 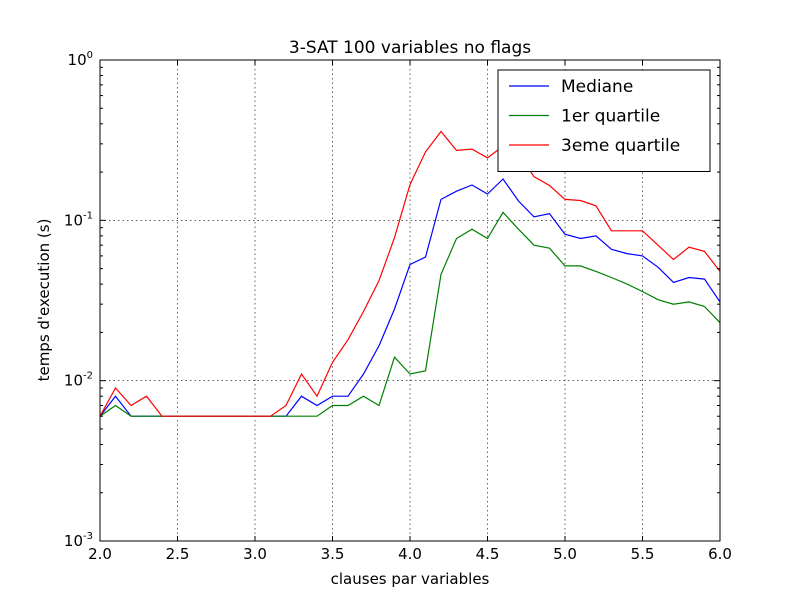 I want to click on x-axis-label: clauses par variables, so click(x=410, y=579).